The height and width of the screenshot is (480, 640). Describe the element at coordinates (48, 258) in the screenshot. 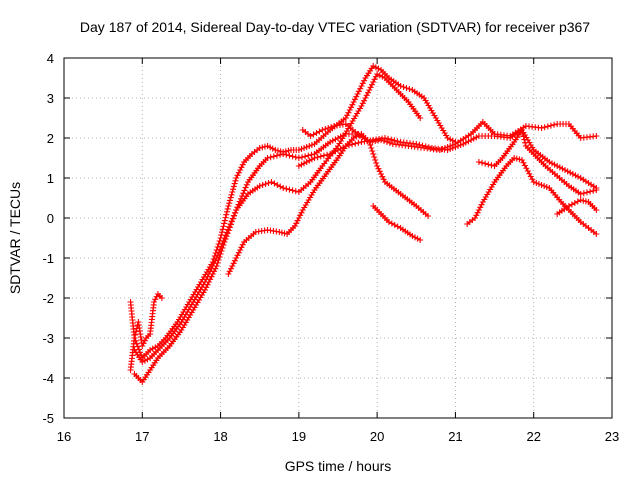

I see `y-tick-label: -1` at that location.